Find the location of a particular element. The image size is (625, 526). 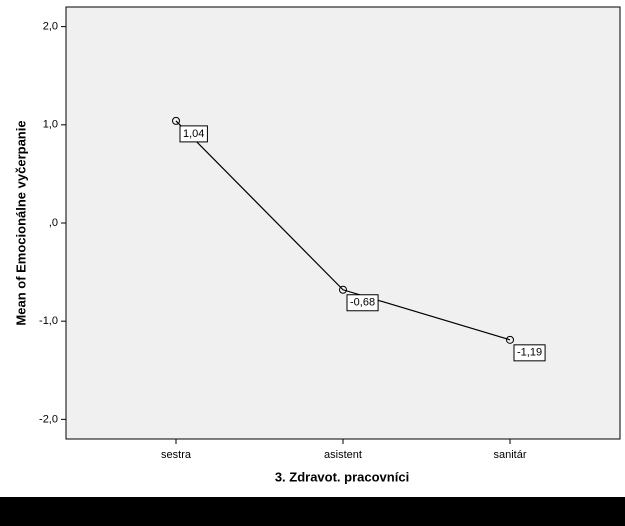

data-label: -0,68 is located at coordinates (362, 303).